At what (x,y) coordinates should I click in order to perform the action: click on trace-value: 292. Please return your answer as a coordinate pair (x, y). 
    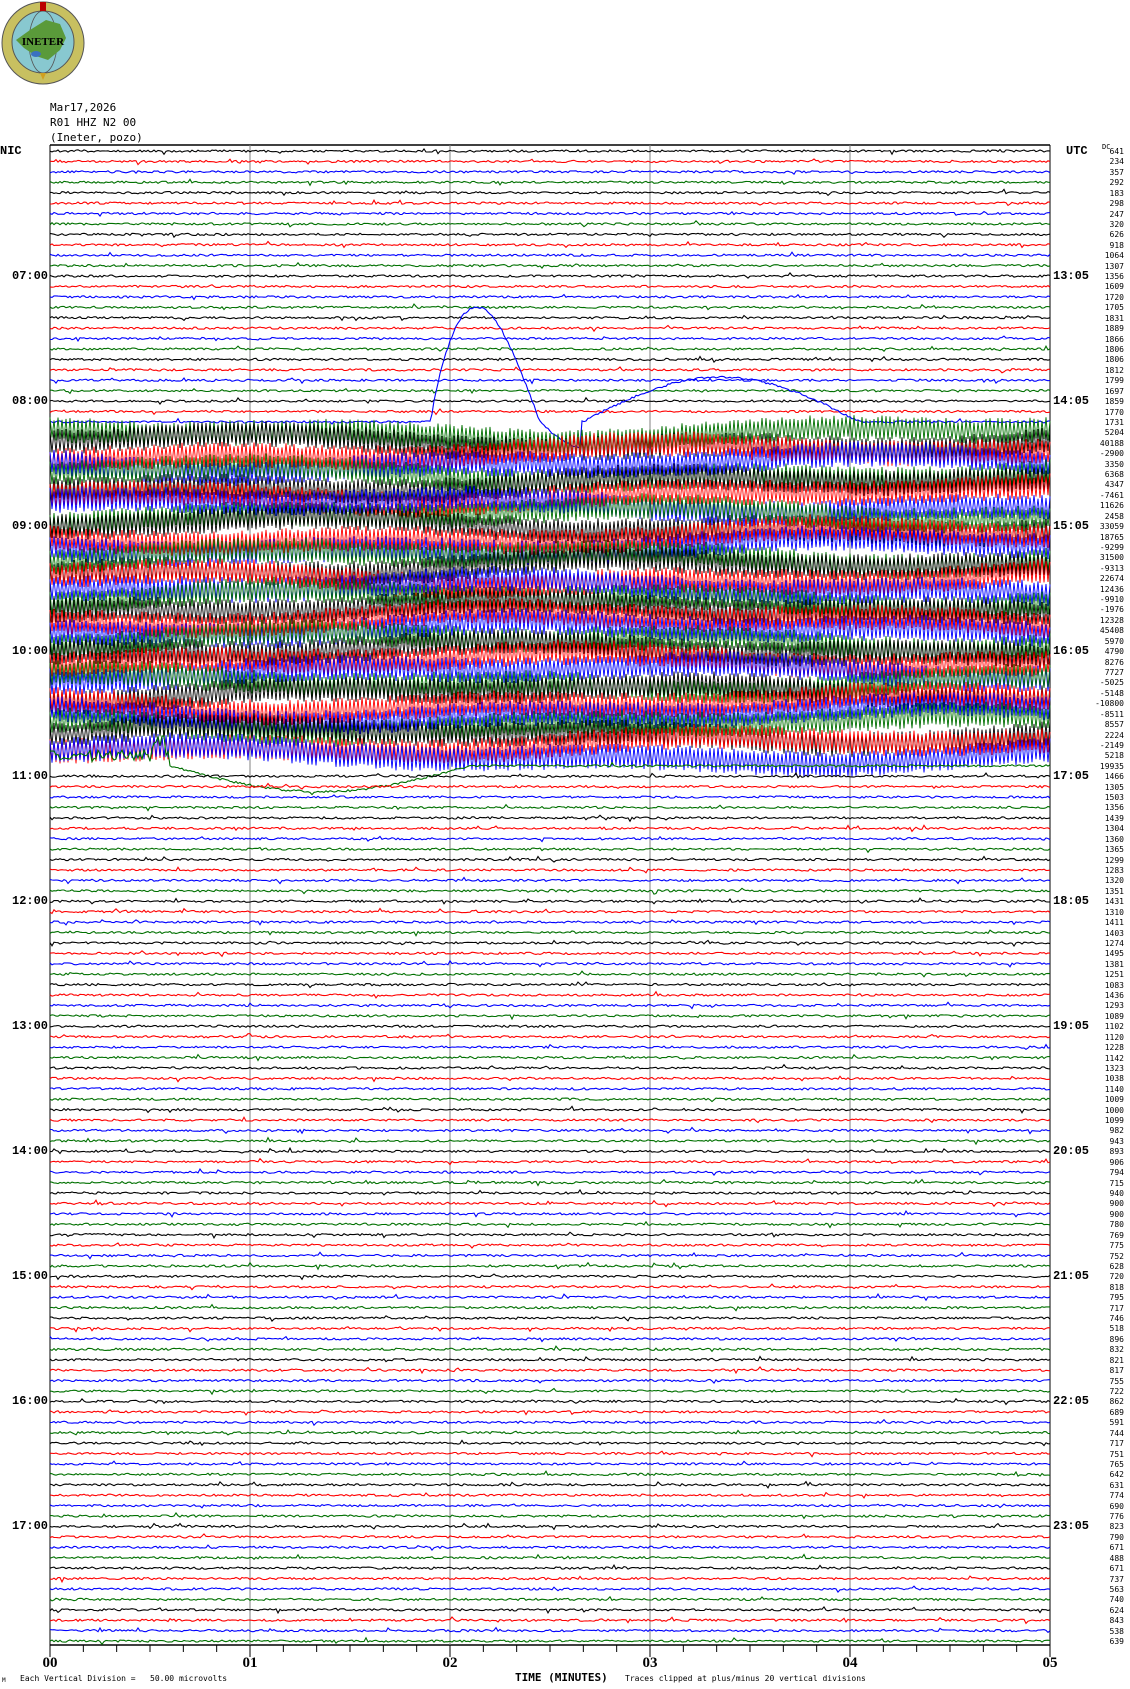
    Looking at the image, I should click on (1116, 183).